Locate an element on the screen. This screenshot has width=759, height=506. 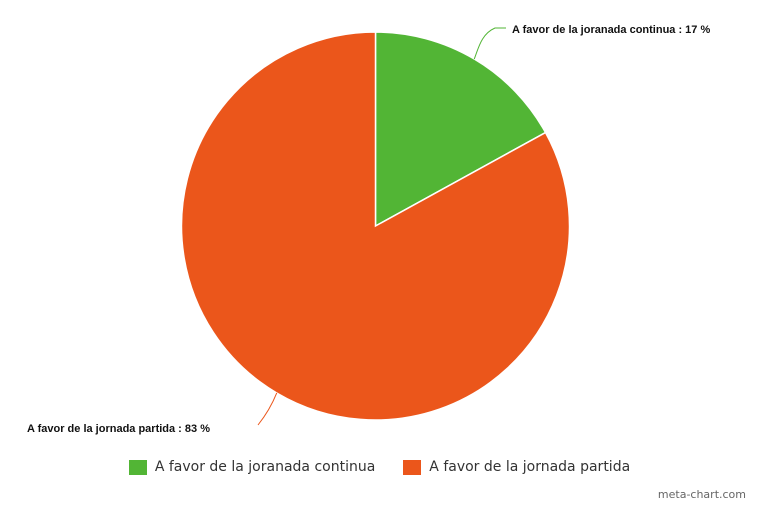
legend-label-partida: A favor de la jornada partida is located at coordinates (530, 467).